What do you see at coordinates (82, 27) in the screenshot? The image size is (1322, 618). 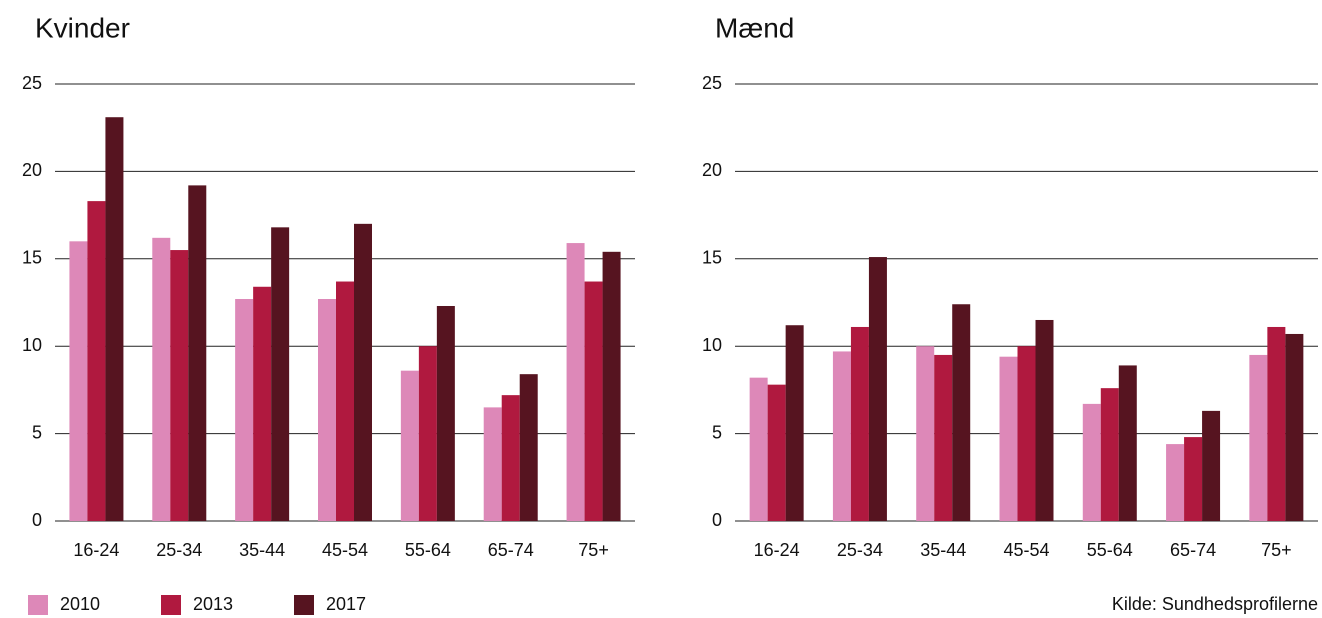 I see `chart-title: Kvinder` at bounding box center [82, 27].